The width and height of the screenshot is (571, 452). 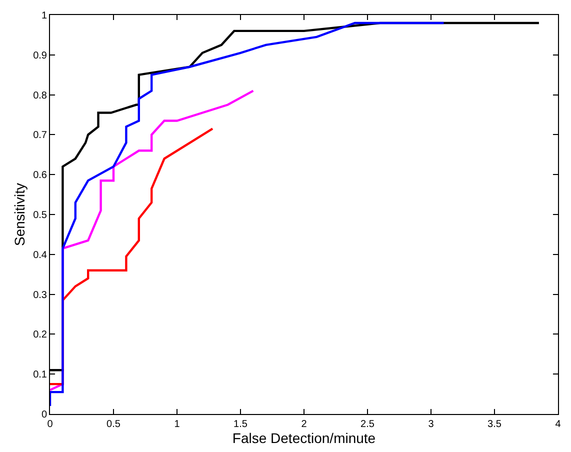 What do you see at coordinates (40, 215) in the screenshot?
I see `y-tick-label: 0.5` at bounding box center [40, 215].